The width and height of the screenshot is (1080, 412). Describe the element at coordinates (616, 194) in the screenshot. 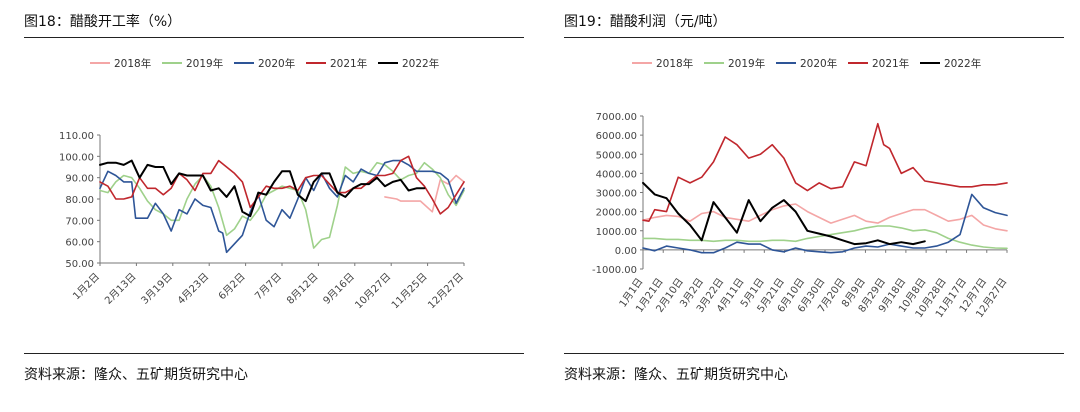

I see `y-tick-label: 3000.00` at that location.